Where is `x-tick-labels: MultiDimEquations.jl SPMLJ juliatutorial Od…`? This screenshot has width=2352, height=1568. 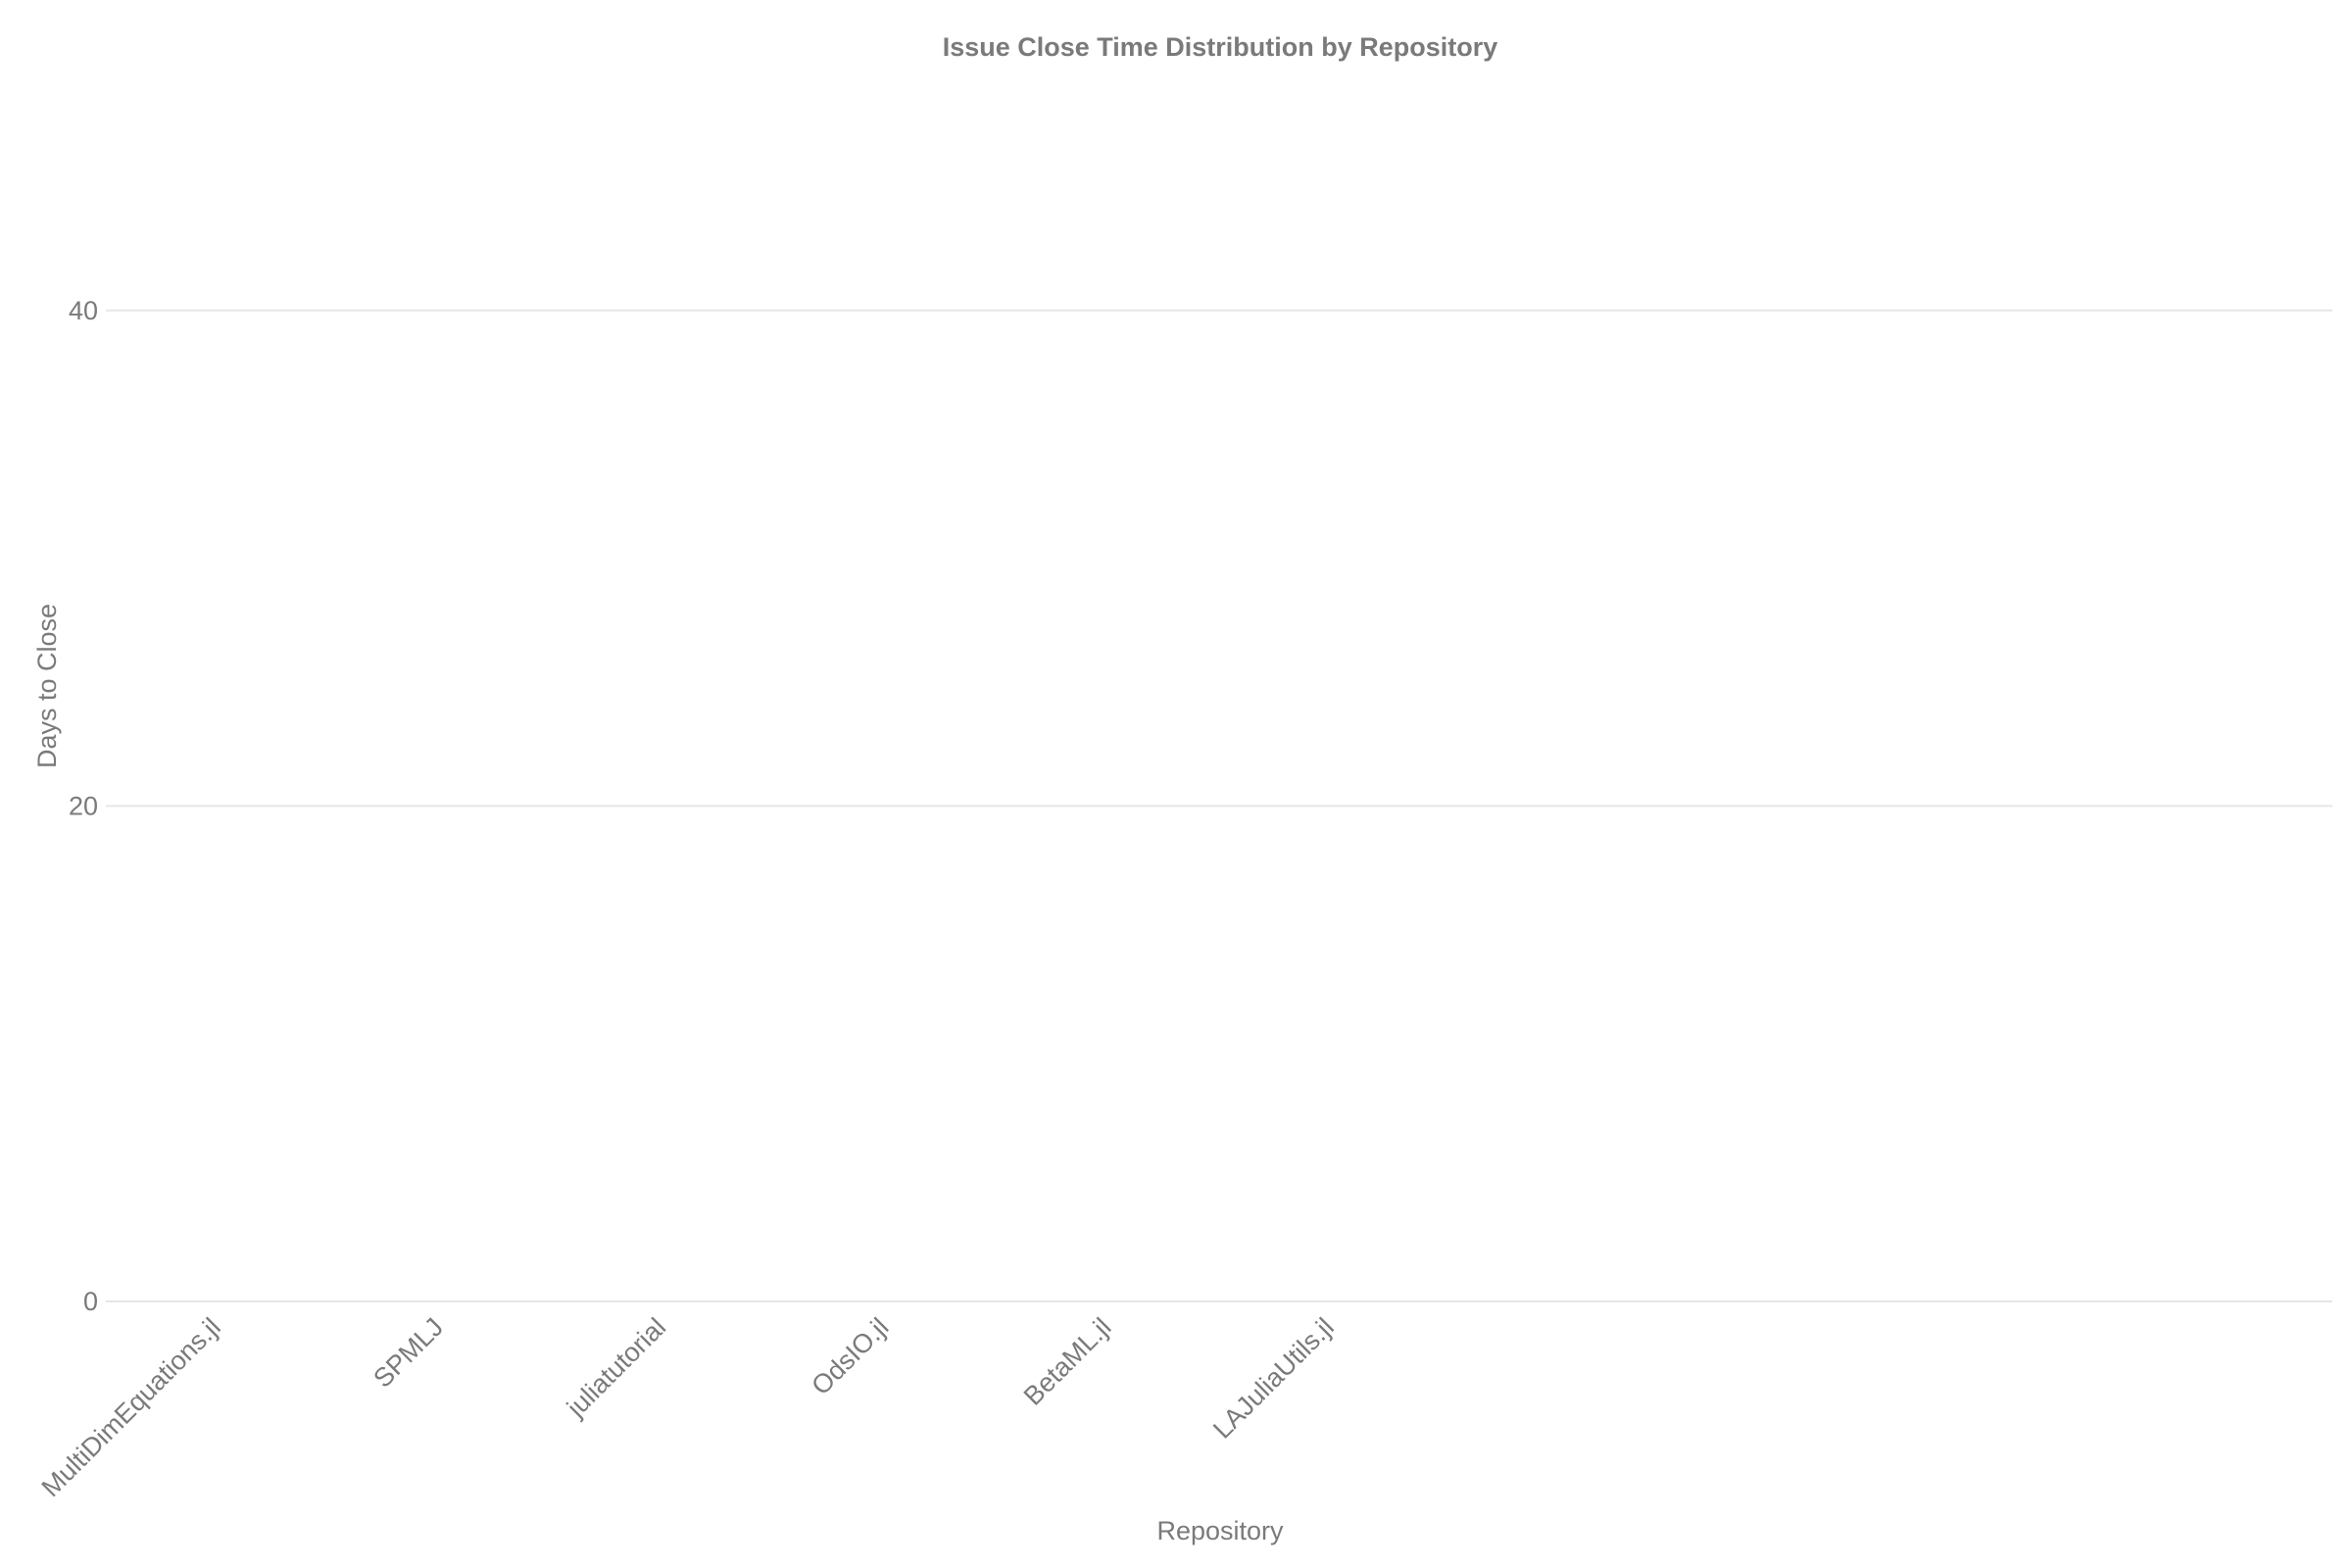 x-tick-labels: MultiDimEquations.jl SPMLJ juliatutorial Od… is located at coordinates (688, 1407).